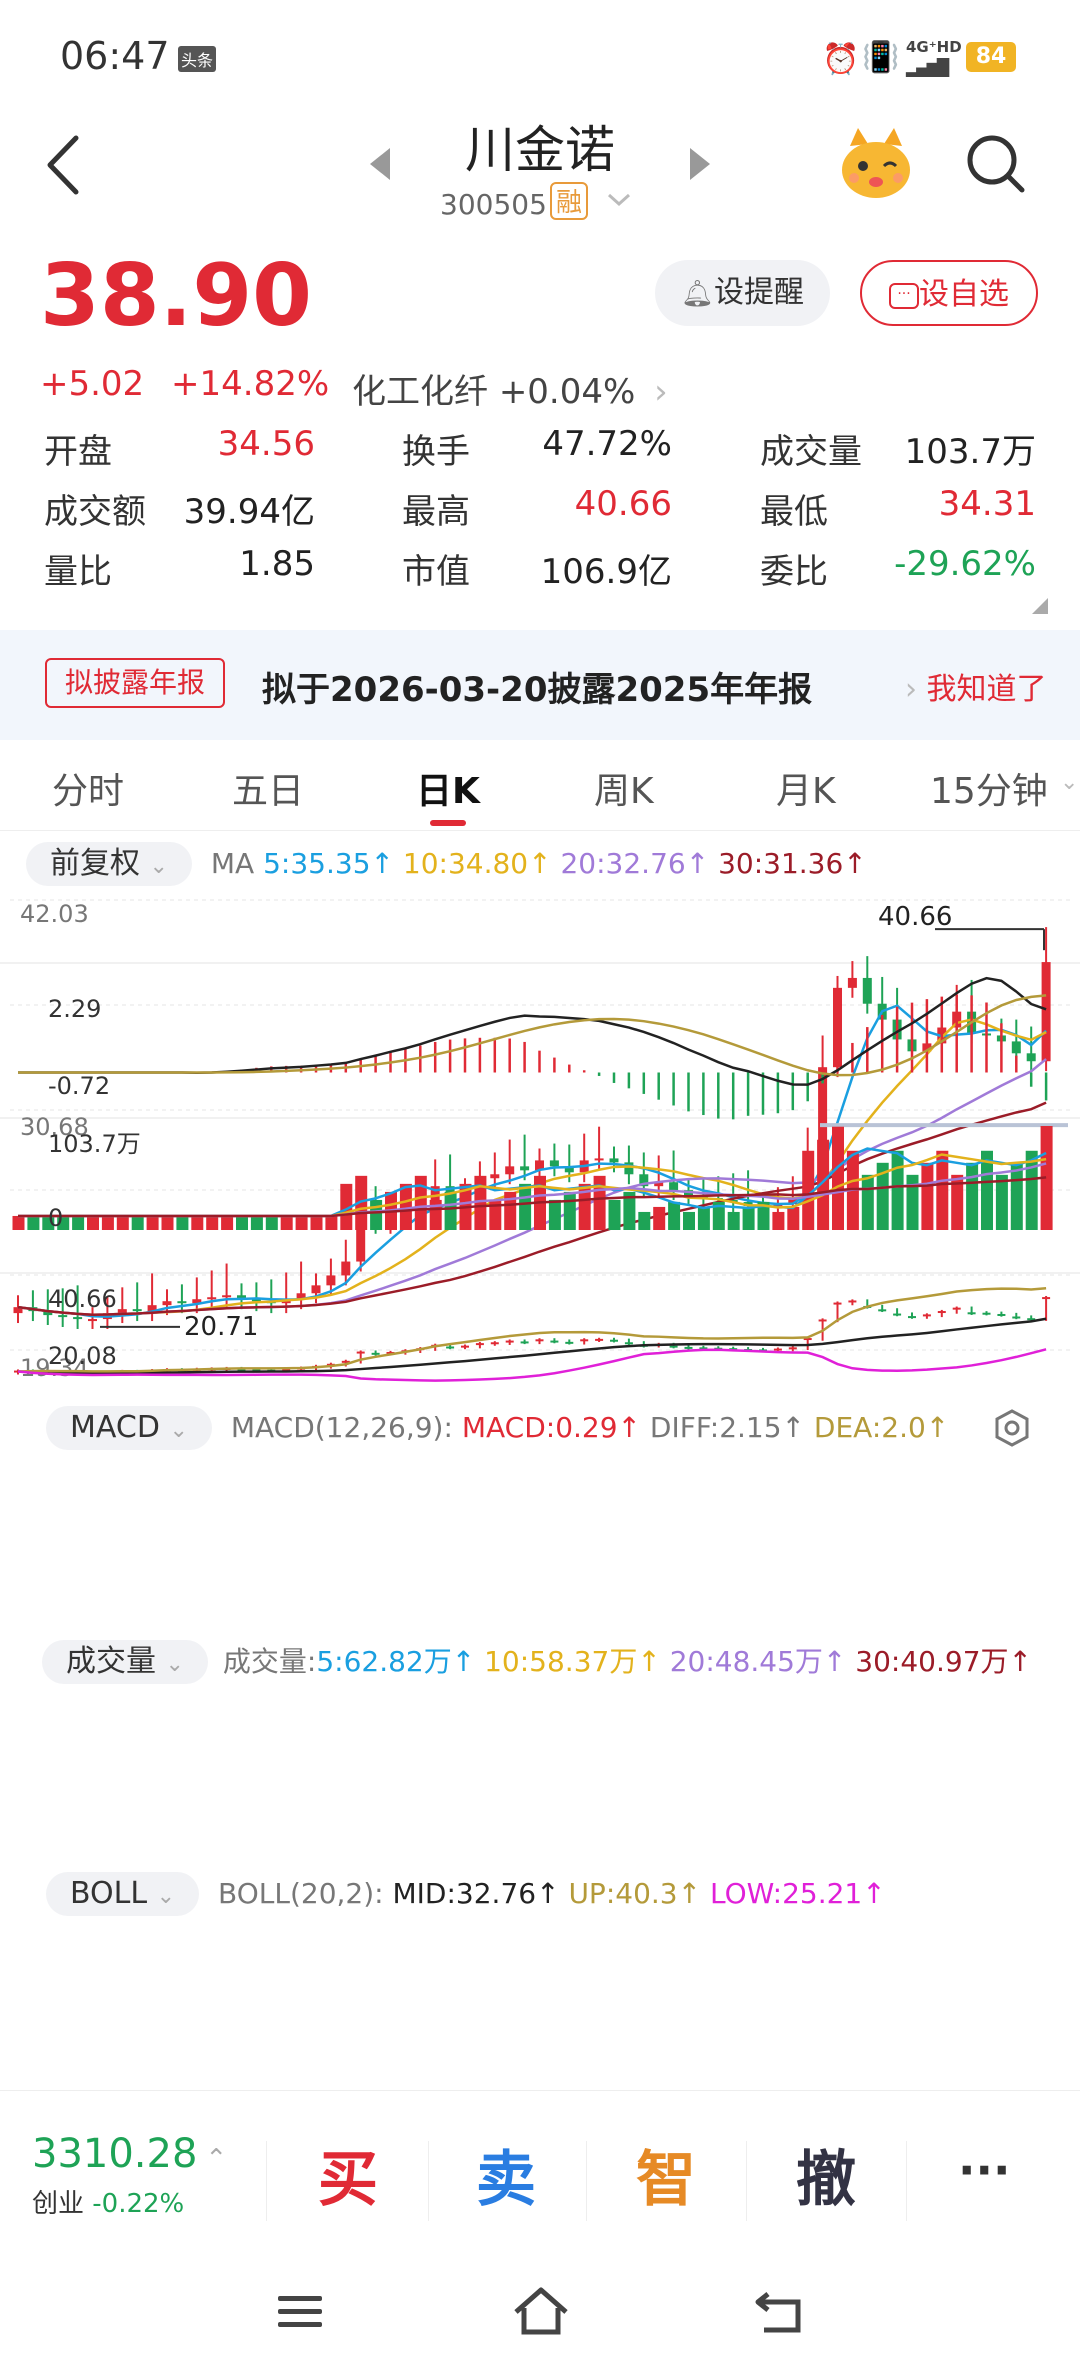  I want to click on macd-selector: MACD ⌄, so click(129, 1428).